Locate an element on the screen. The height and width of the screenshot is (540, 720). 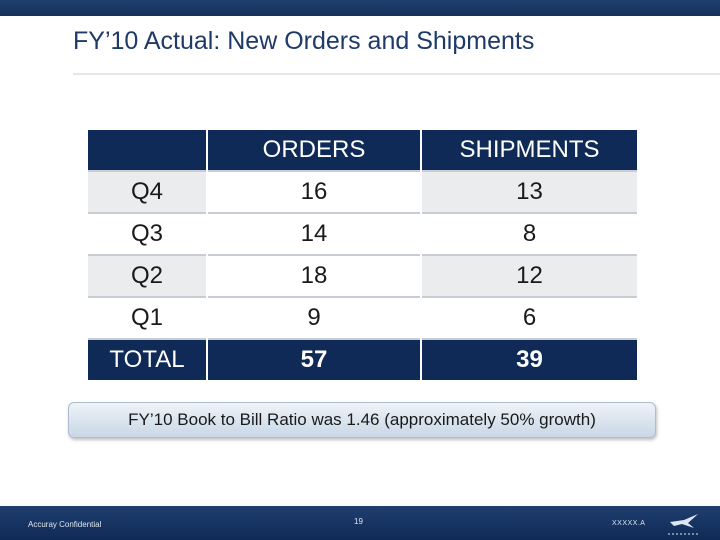
table-header-row: ORDERS SHIPMENTS is located at coordinates (362, 150).